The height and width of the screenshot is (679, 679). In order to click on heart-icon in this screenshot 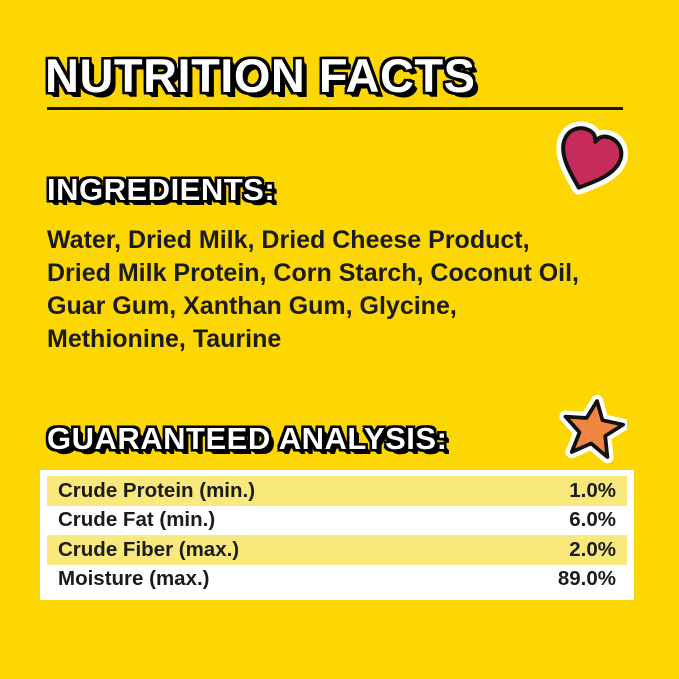, I will do `click(592, 158)`.